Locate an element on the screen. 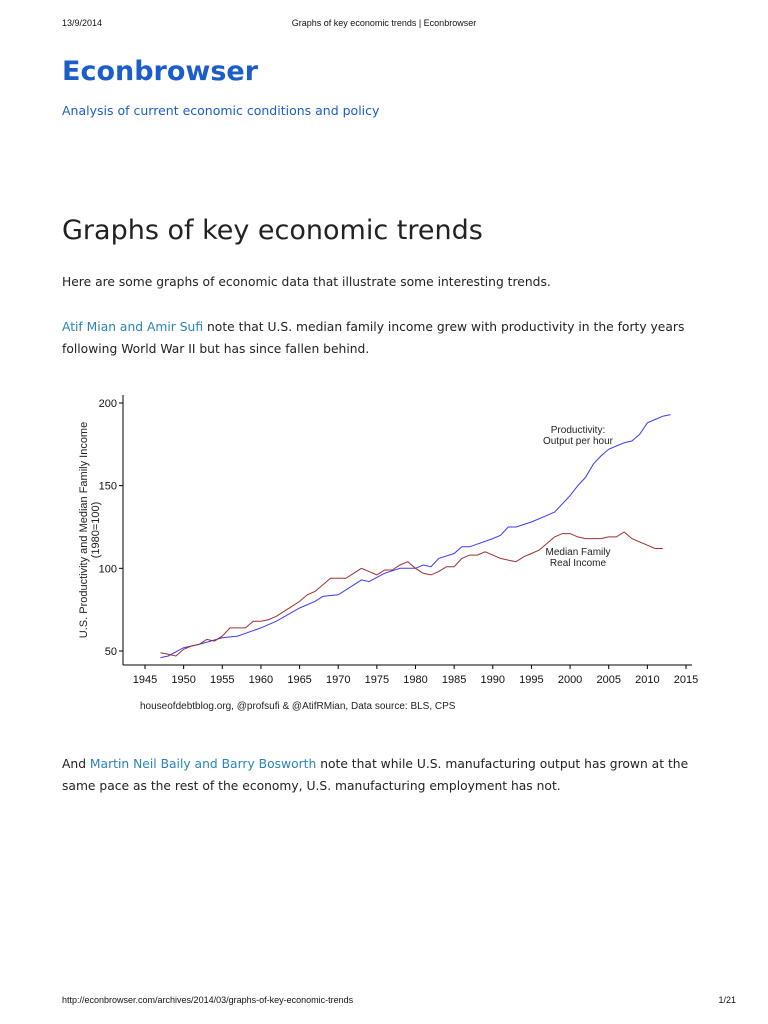 The height and width of the screenshot is (1024, 768). x-tick-label: 1975 is located at coordinates (377, 680).